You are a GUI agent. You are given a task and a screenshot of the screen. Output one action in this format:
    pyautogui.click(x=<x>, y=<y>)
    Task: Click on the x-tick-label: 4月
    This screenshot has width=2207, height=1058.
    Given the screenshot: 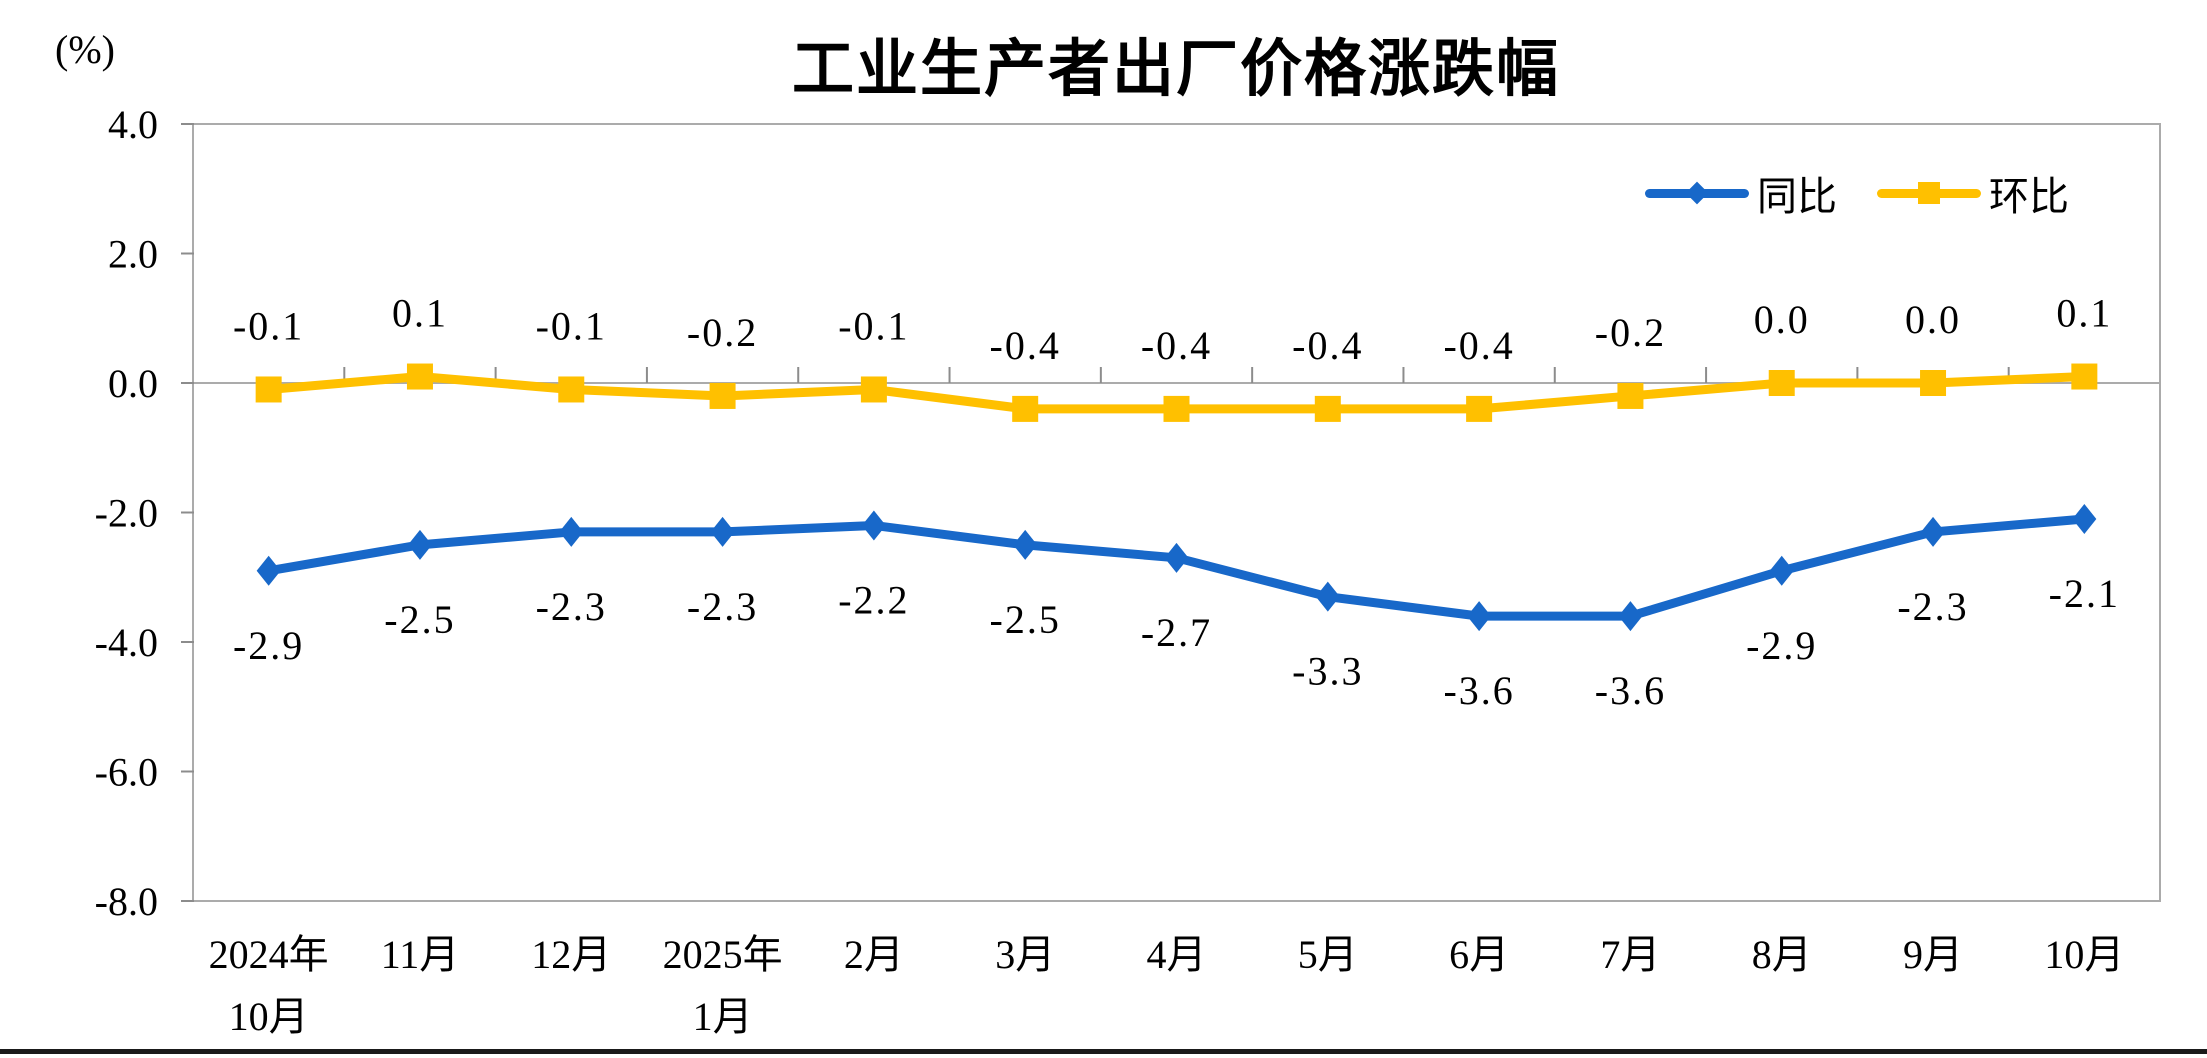 What is the action you would take?
    pyautogui.click(x=1177, y=954)
    